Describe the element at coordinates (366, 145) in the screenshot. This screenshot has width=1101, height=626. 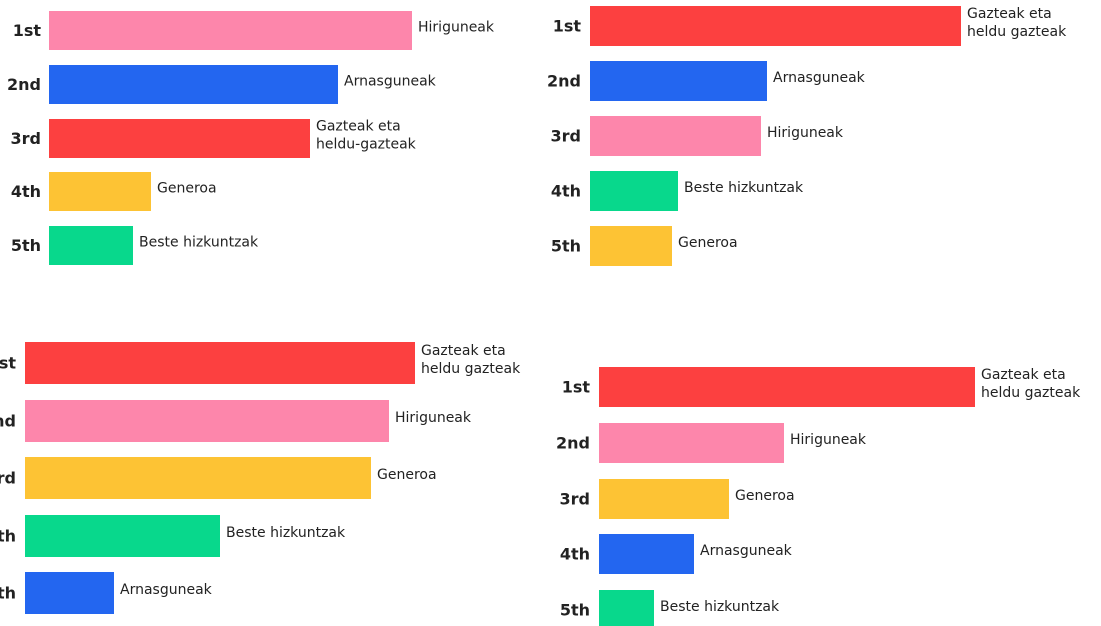
I see `bar-label: heldu-gazteak` at that location.